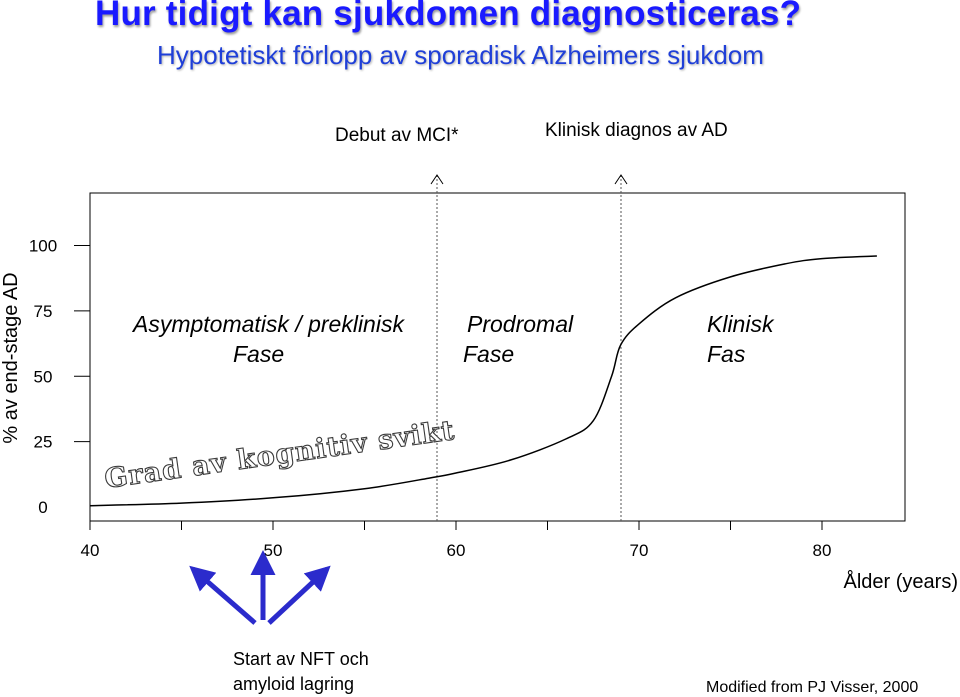 The height and width of the screenshot is (697, 960). Describe the element at coordinates (636, 130) in the screenshot. I see `clinical-diagnosis-label: Klinisk diagnos av AD` at that location.